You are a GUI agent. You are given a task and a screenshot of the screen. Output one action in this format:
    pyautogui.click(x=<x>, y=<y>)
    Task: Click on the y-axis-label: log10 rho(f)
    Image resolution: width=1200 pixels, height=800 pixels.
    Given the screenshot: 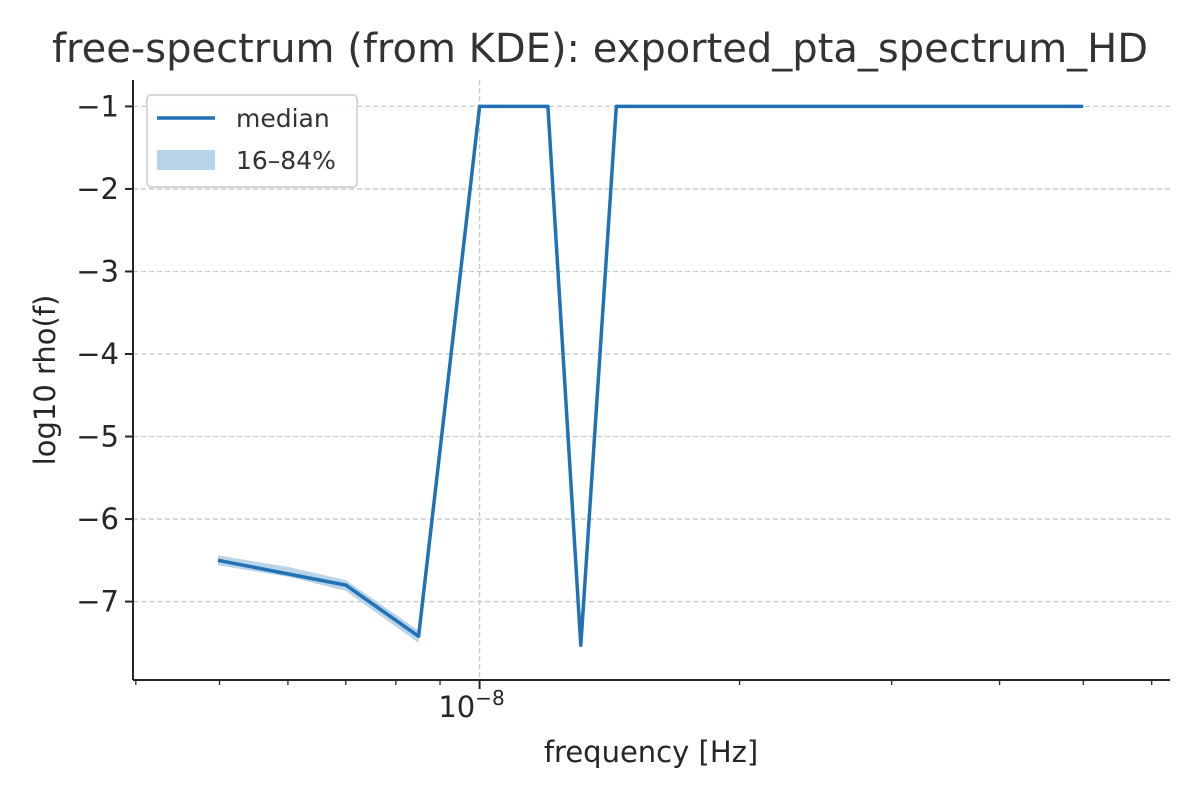 What is the action you would take?
    pyautogui.click(x=45, y=380)
    